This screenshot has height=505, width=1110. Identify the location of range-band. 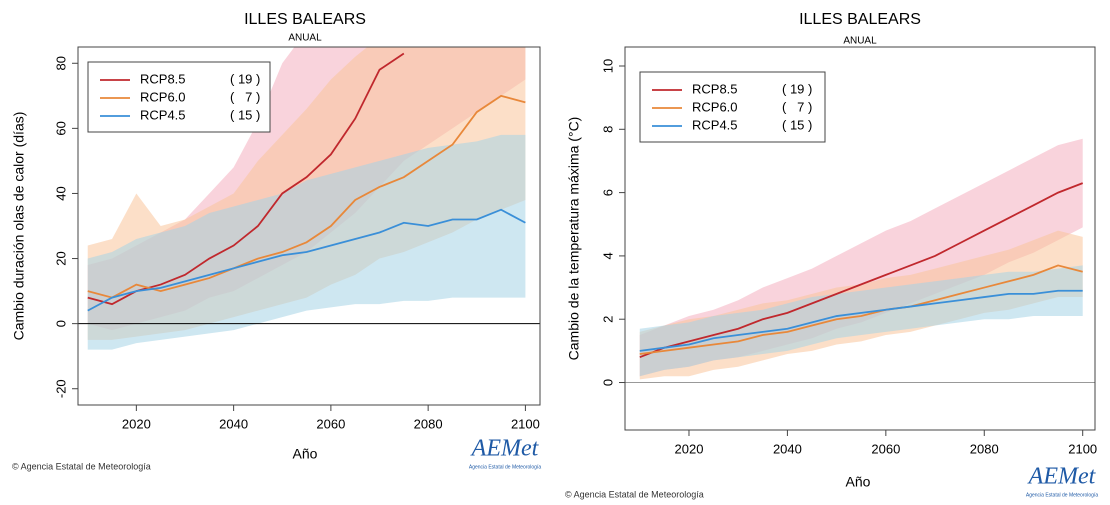
(861, 321).